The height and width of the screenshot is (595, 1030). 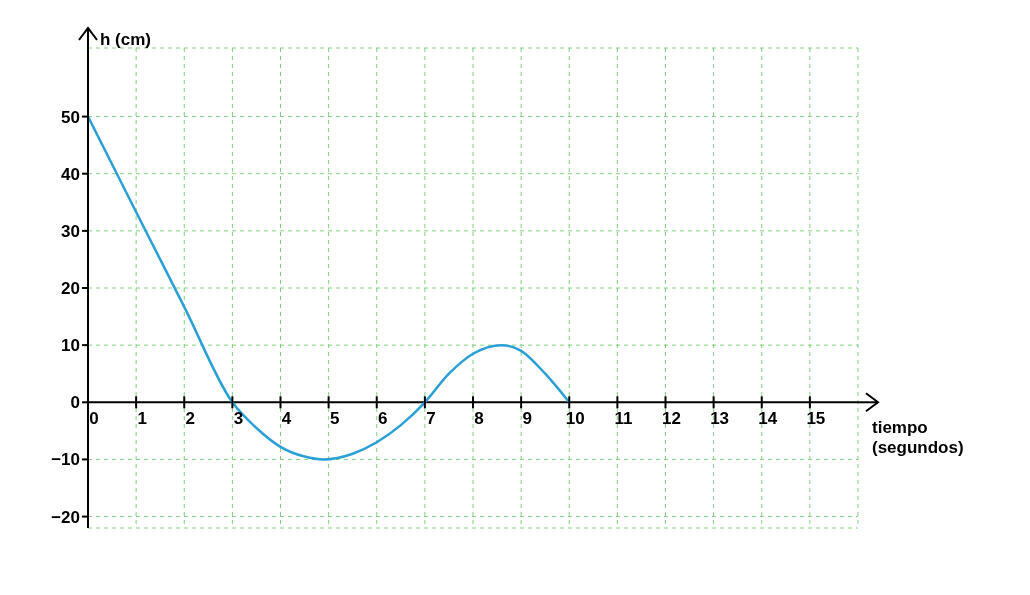 What do you see at coordinates (65, 460) in the screenshot?
I see `y-tick-label: −10` at bounding box center [65, 460].